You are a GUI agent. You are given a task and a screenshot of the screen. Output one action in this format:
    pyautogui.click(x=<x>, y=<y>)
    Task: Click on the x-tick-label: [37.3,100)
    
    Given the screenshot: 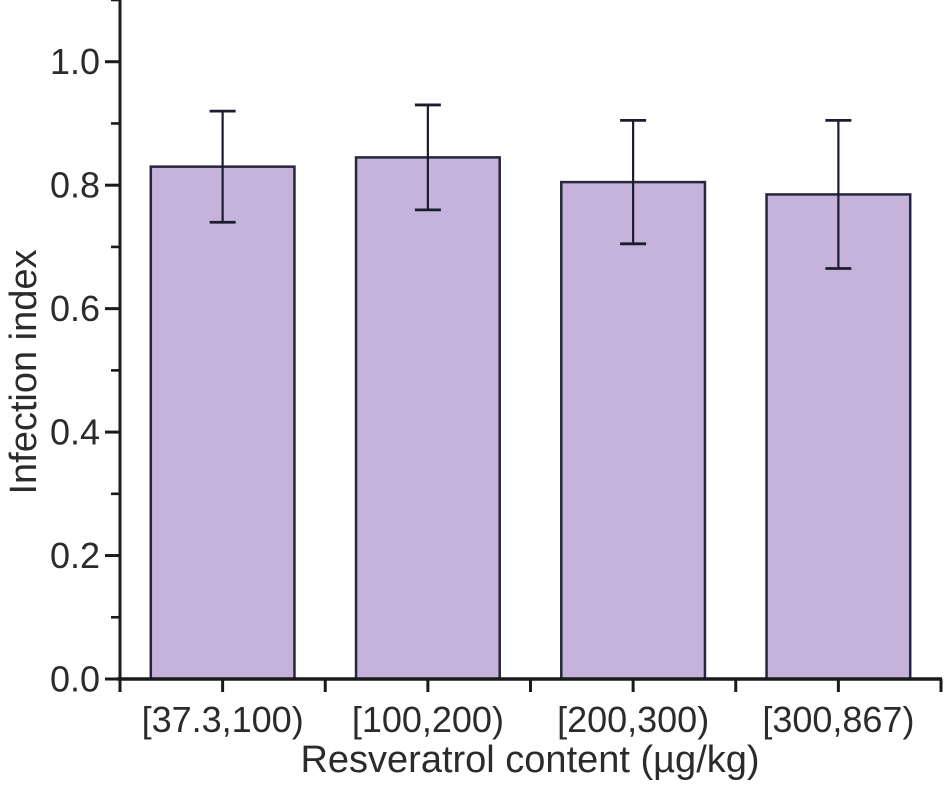 What is the action you would take?
    pyautogui.click(x=223, y=719)
    